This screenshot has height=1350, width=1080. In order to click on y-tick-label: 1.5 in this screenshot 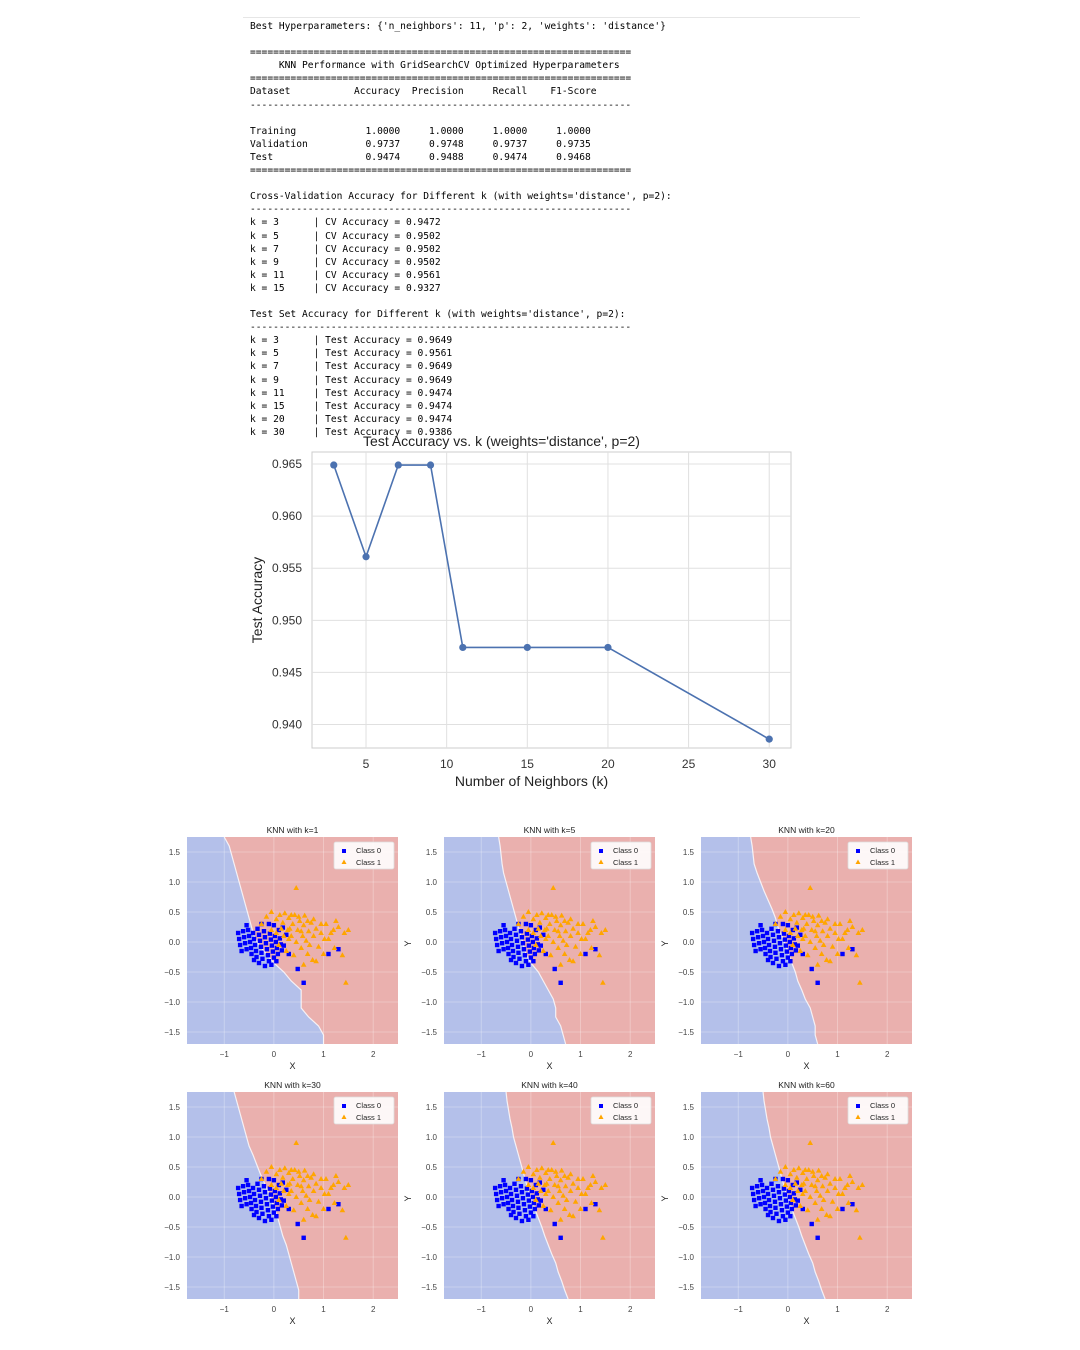, I will do `click(175, 1107)`.